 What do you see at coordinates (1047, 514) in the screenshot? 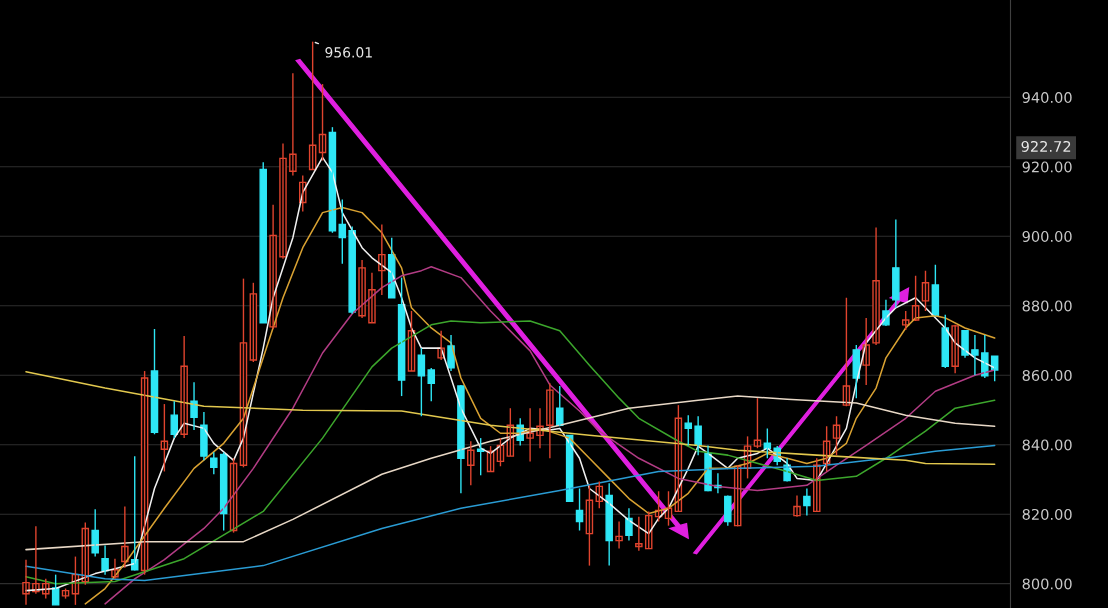
I see `y-tick-label: 820.00` at bounding box center [1047, 514].